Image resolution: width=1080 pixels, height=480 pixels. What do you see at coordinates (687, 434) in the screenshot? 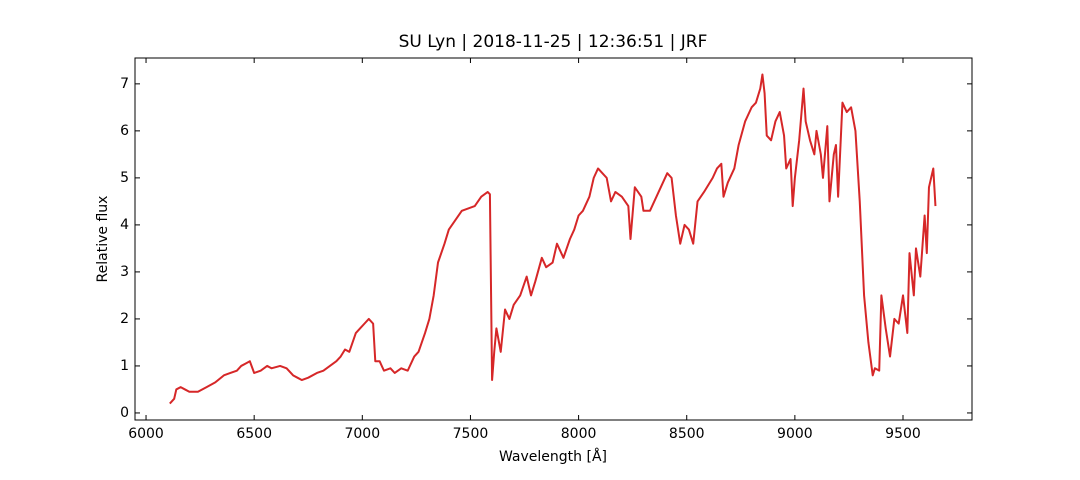
I see `x-tick-label: 8500` at bounding box center [687, 434].